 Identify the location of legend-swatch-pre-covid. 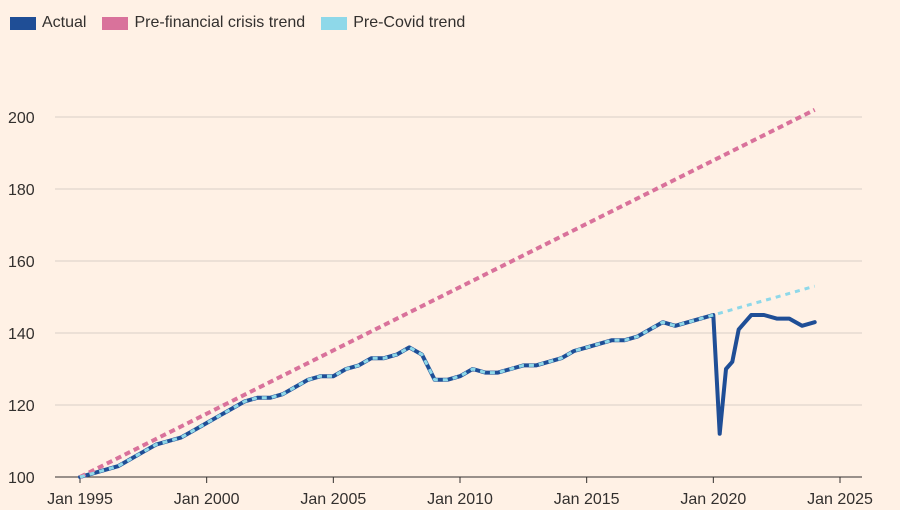
(334, 23).